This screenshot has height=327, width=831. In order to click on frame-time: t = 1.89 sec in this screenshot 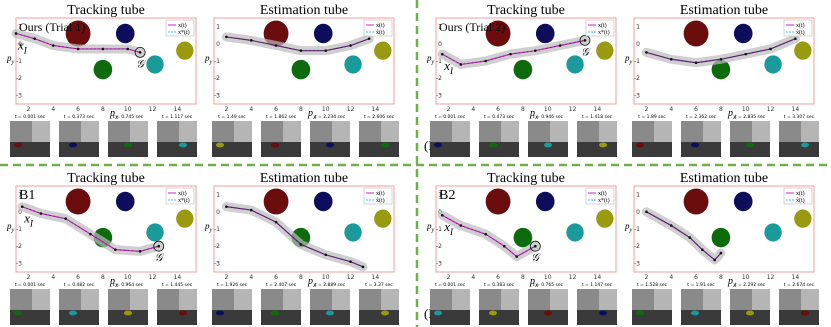, I will do `click(652, 117)`.